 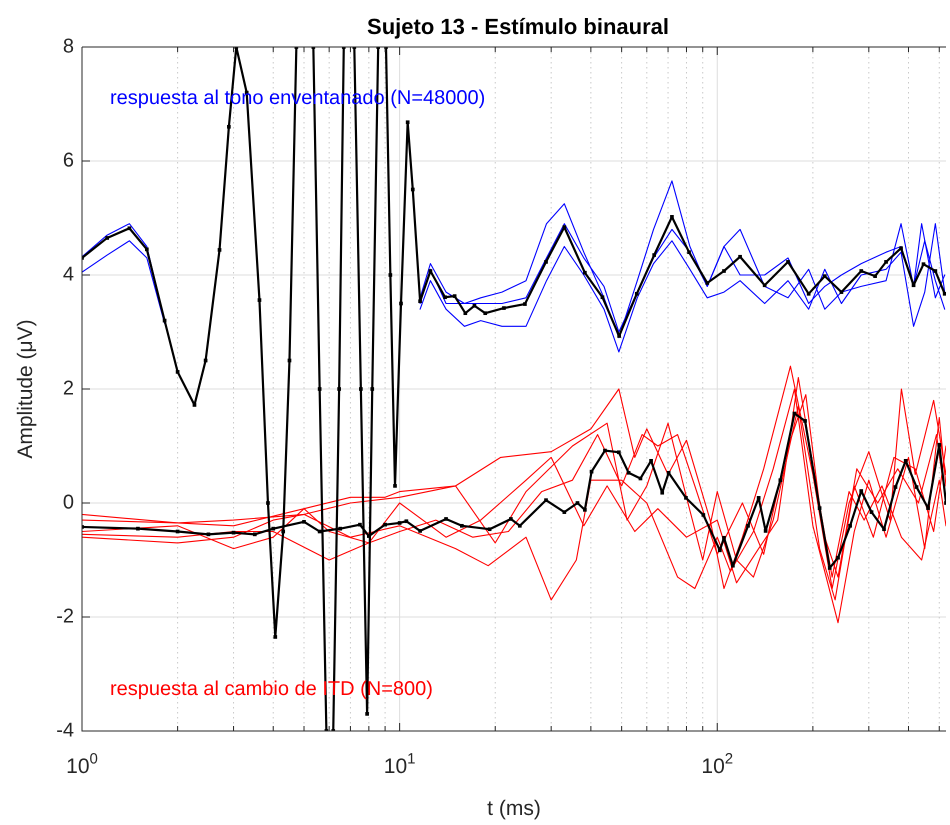 What do you see at coordinates (25, 389) in the screenshot?
I see `y-axis-title: Amplitude (μV)` at bounding box center [25, 389].